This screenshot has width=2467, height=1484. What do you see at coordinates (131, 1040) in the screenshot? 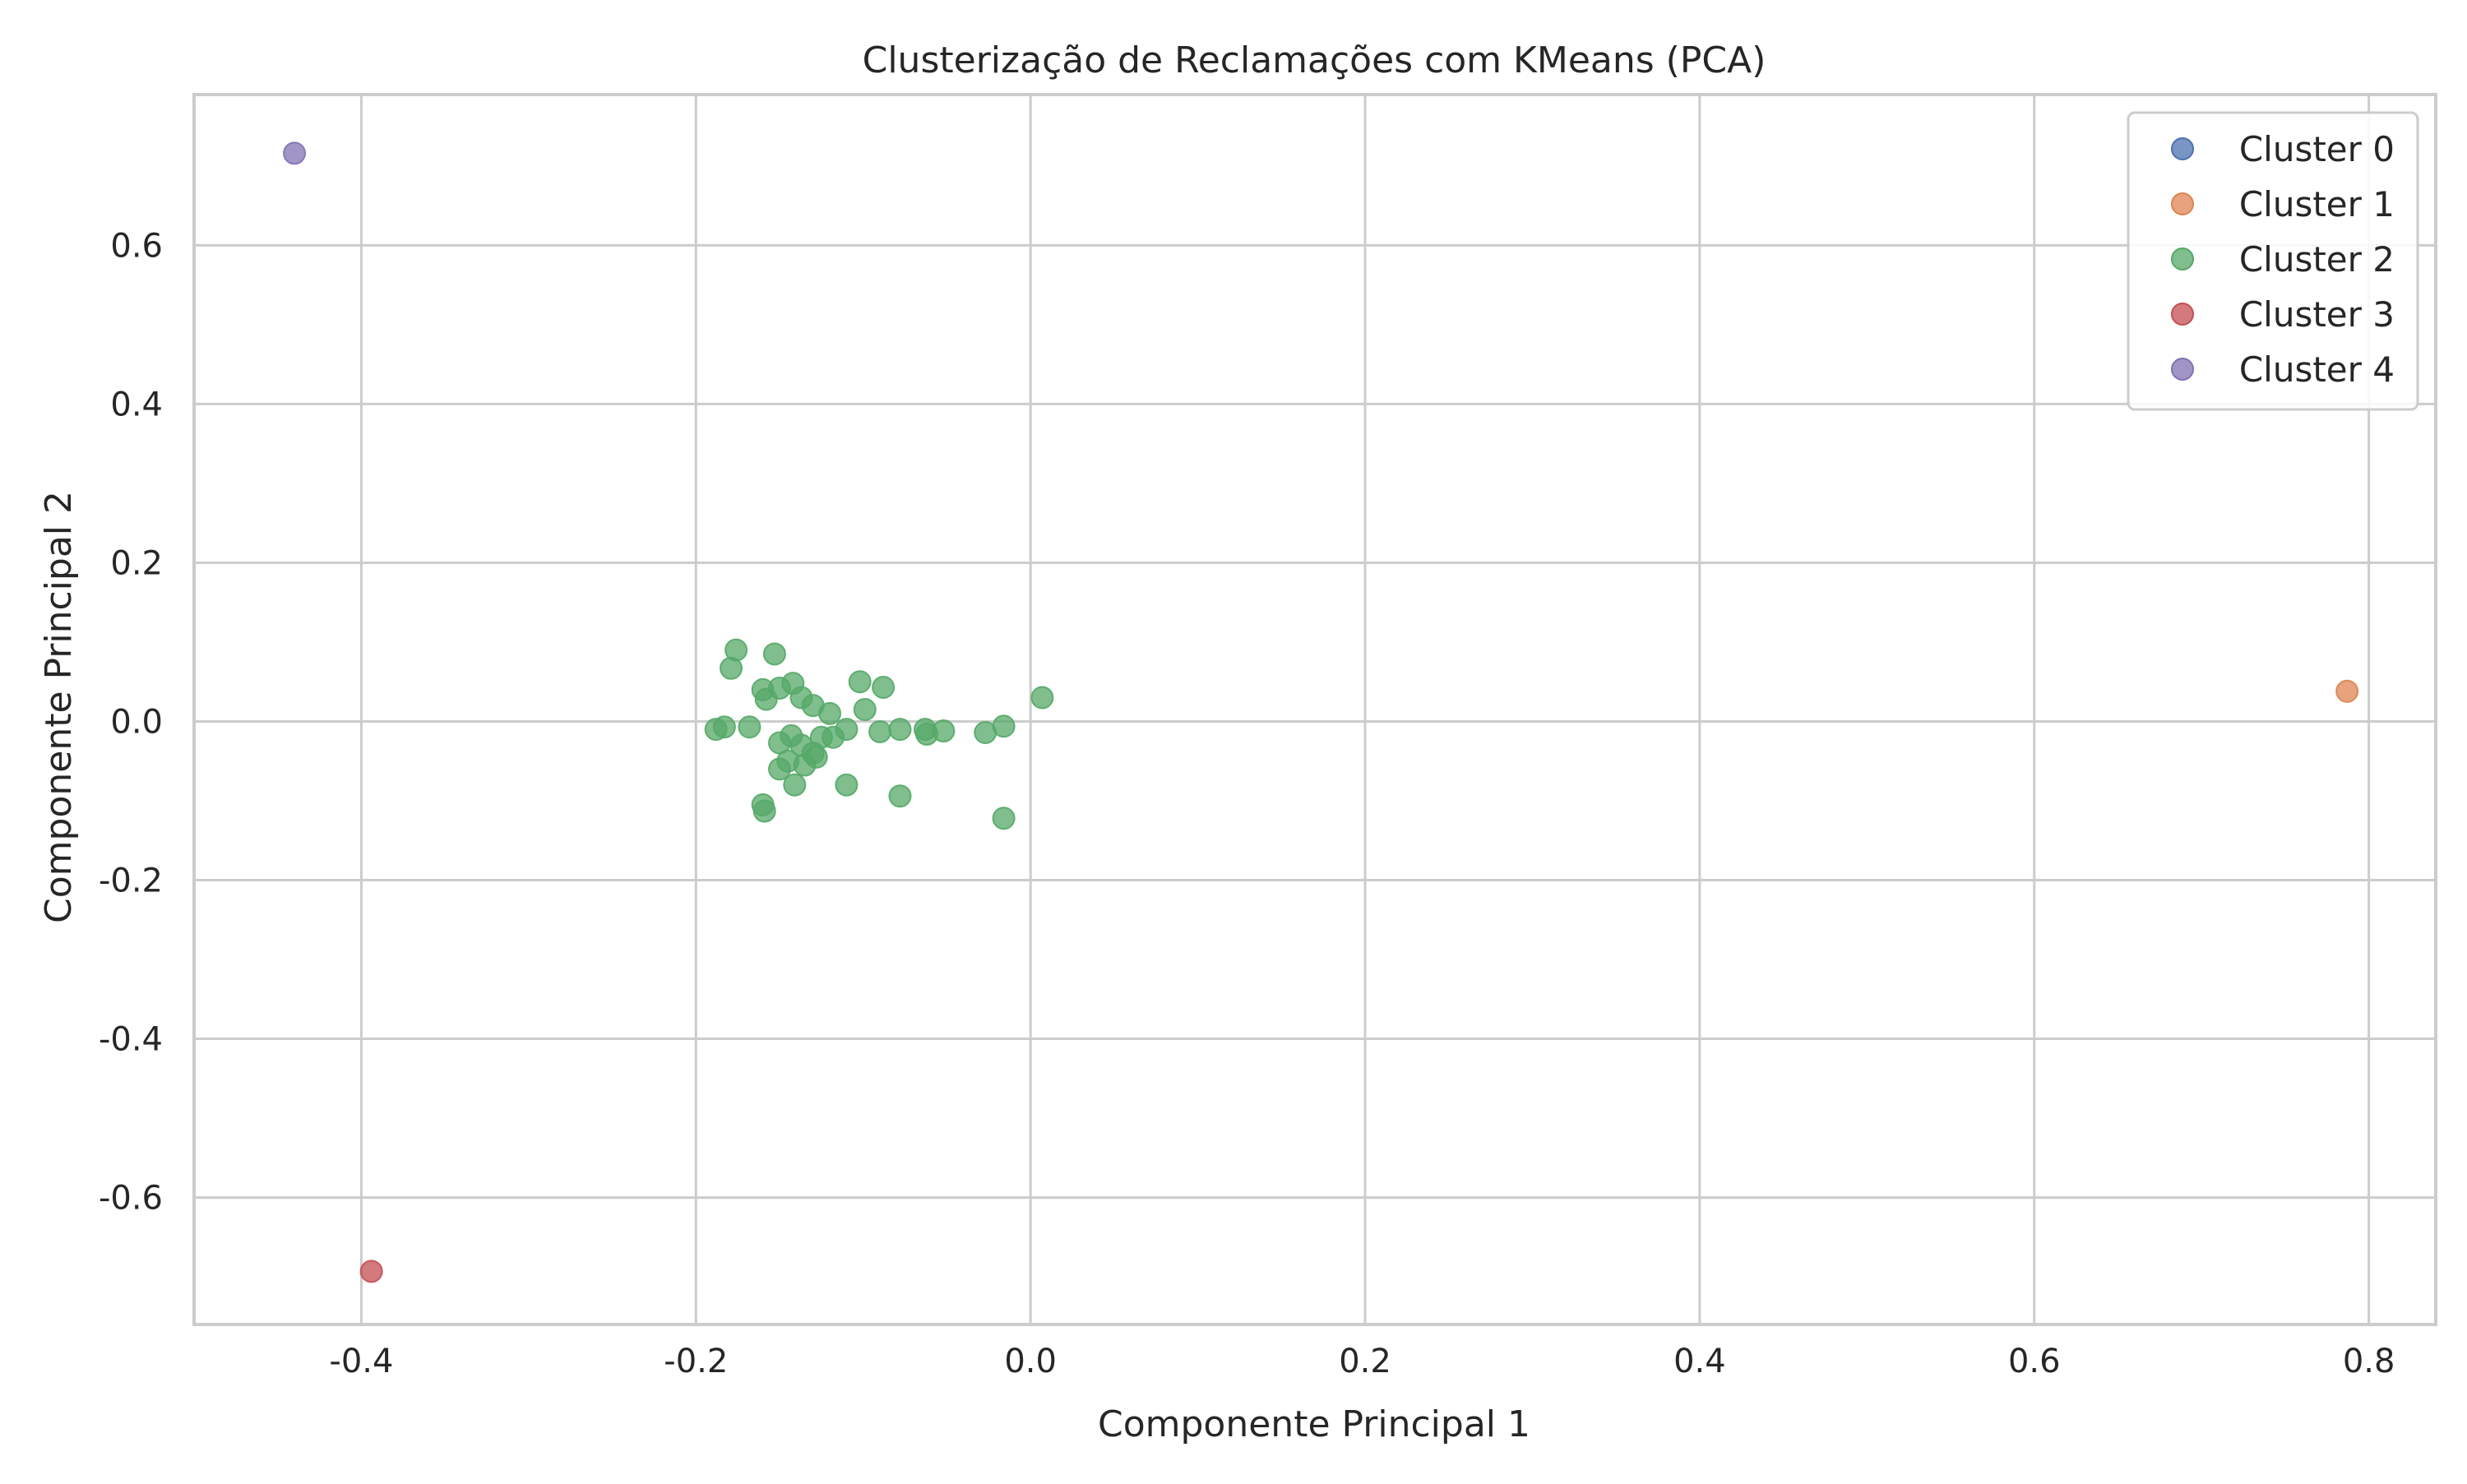
I see `y-tick-label: -0.4` at bounding box center [131, 1040].